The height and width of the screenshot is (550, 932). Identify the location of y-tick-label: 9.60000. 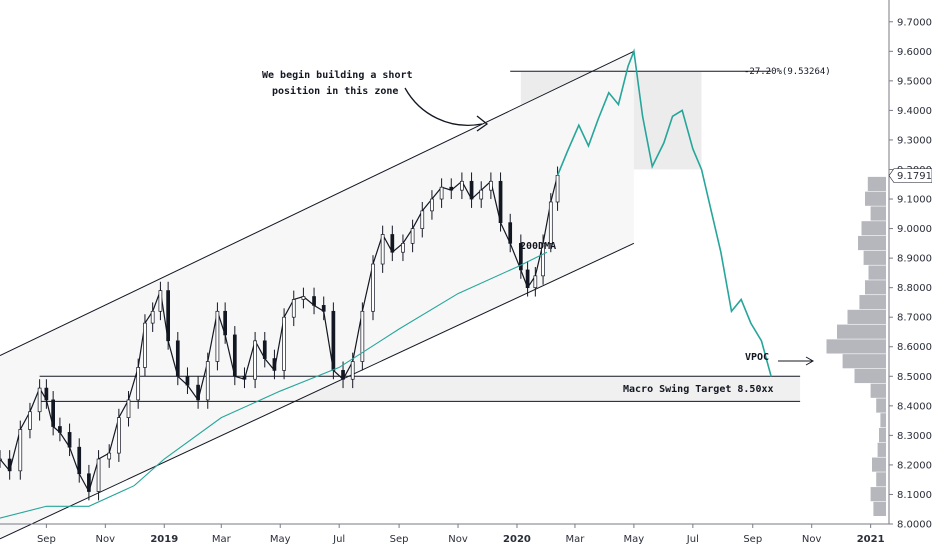
(914, 52).